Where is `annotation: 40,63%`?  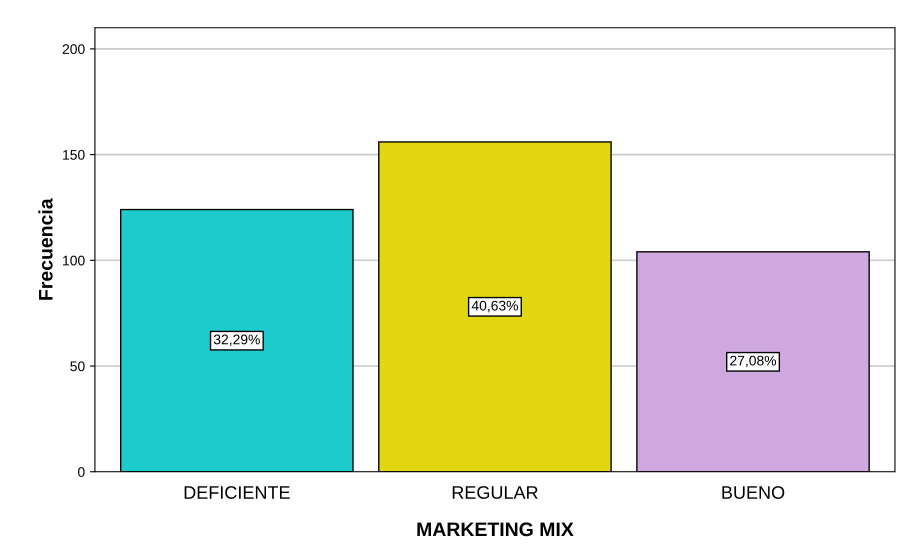
annotation: 40,63% is located at coordinates (495, 306).